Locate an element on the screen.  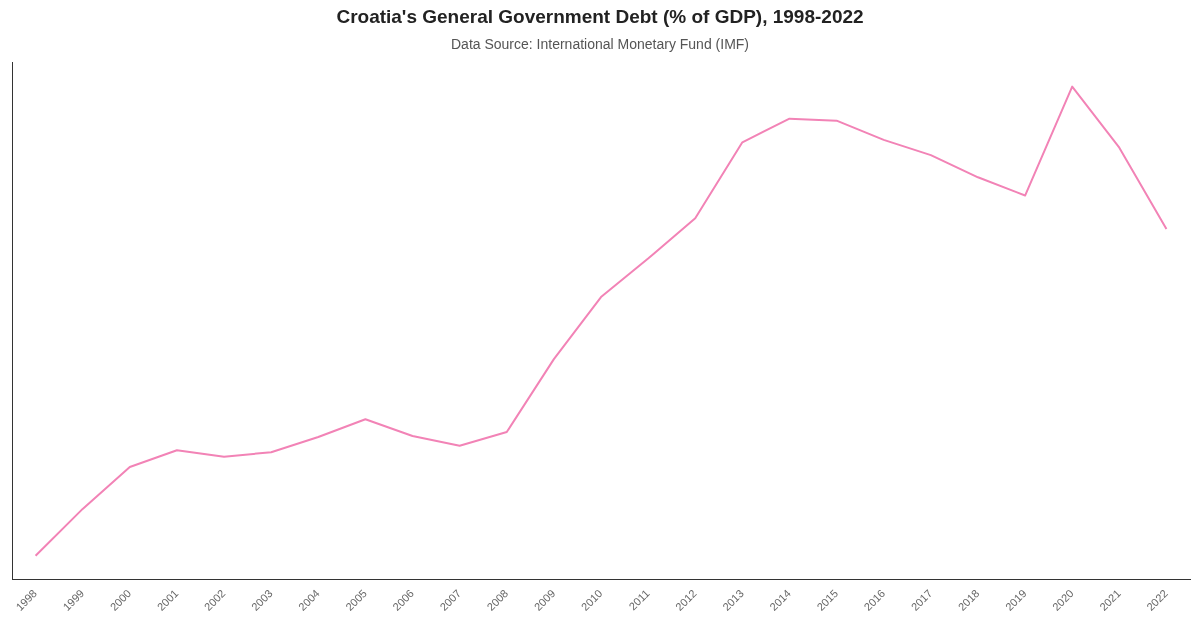
chart-subtitle: Data Source: International Monetary Fund (IMF) is located at coordinates (600, 44).